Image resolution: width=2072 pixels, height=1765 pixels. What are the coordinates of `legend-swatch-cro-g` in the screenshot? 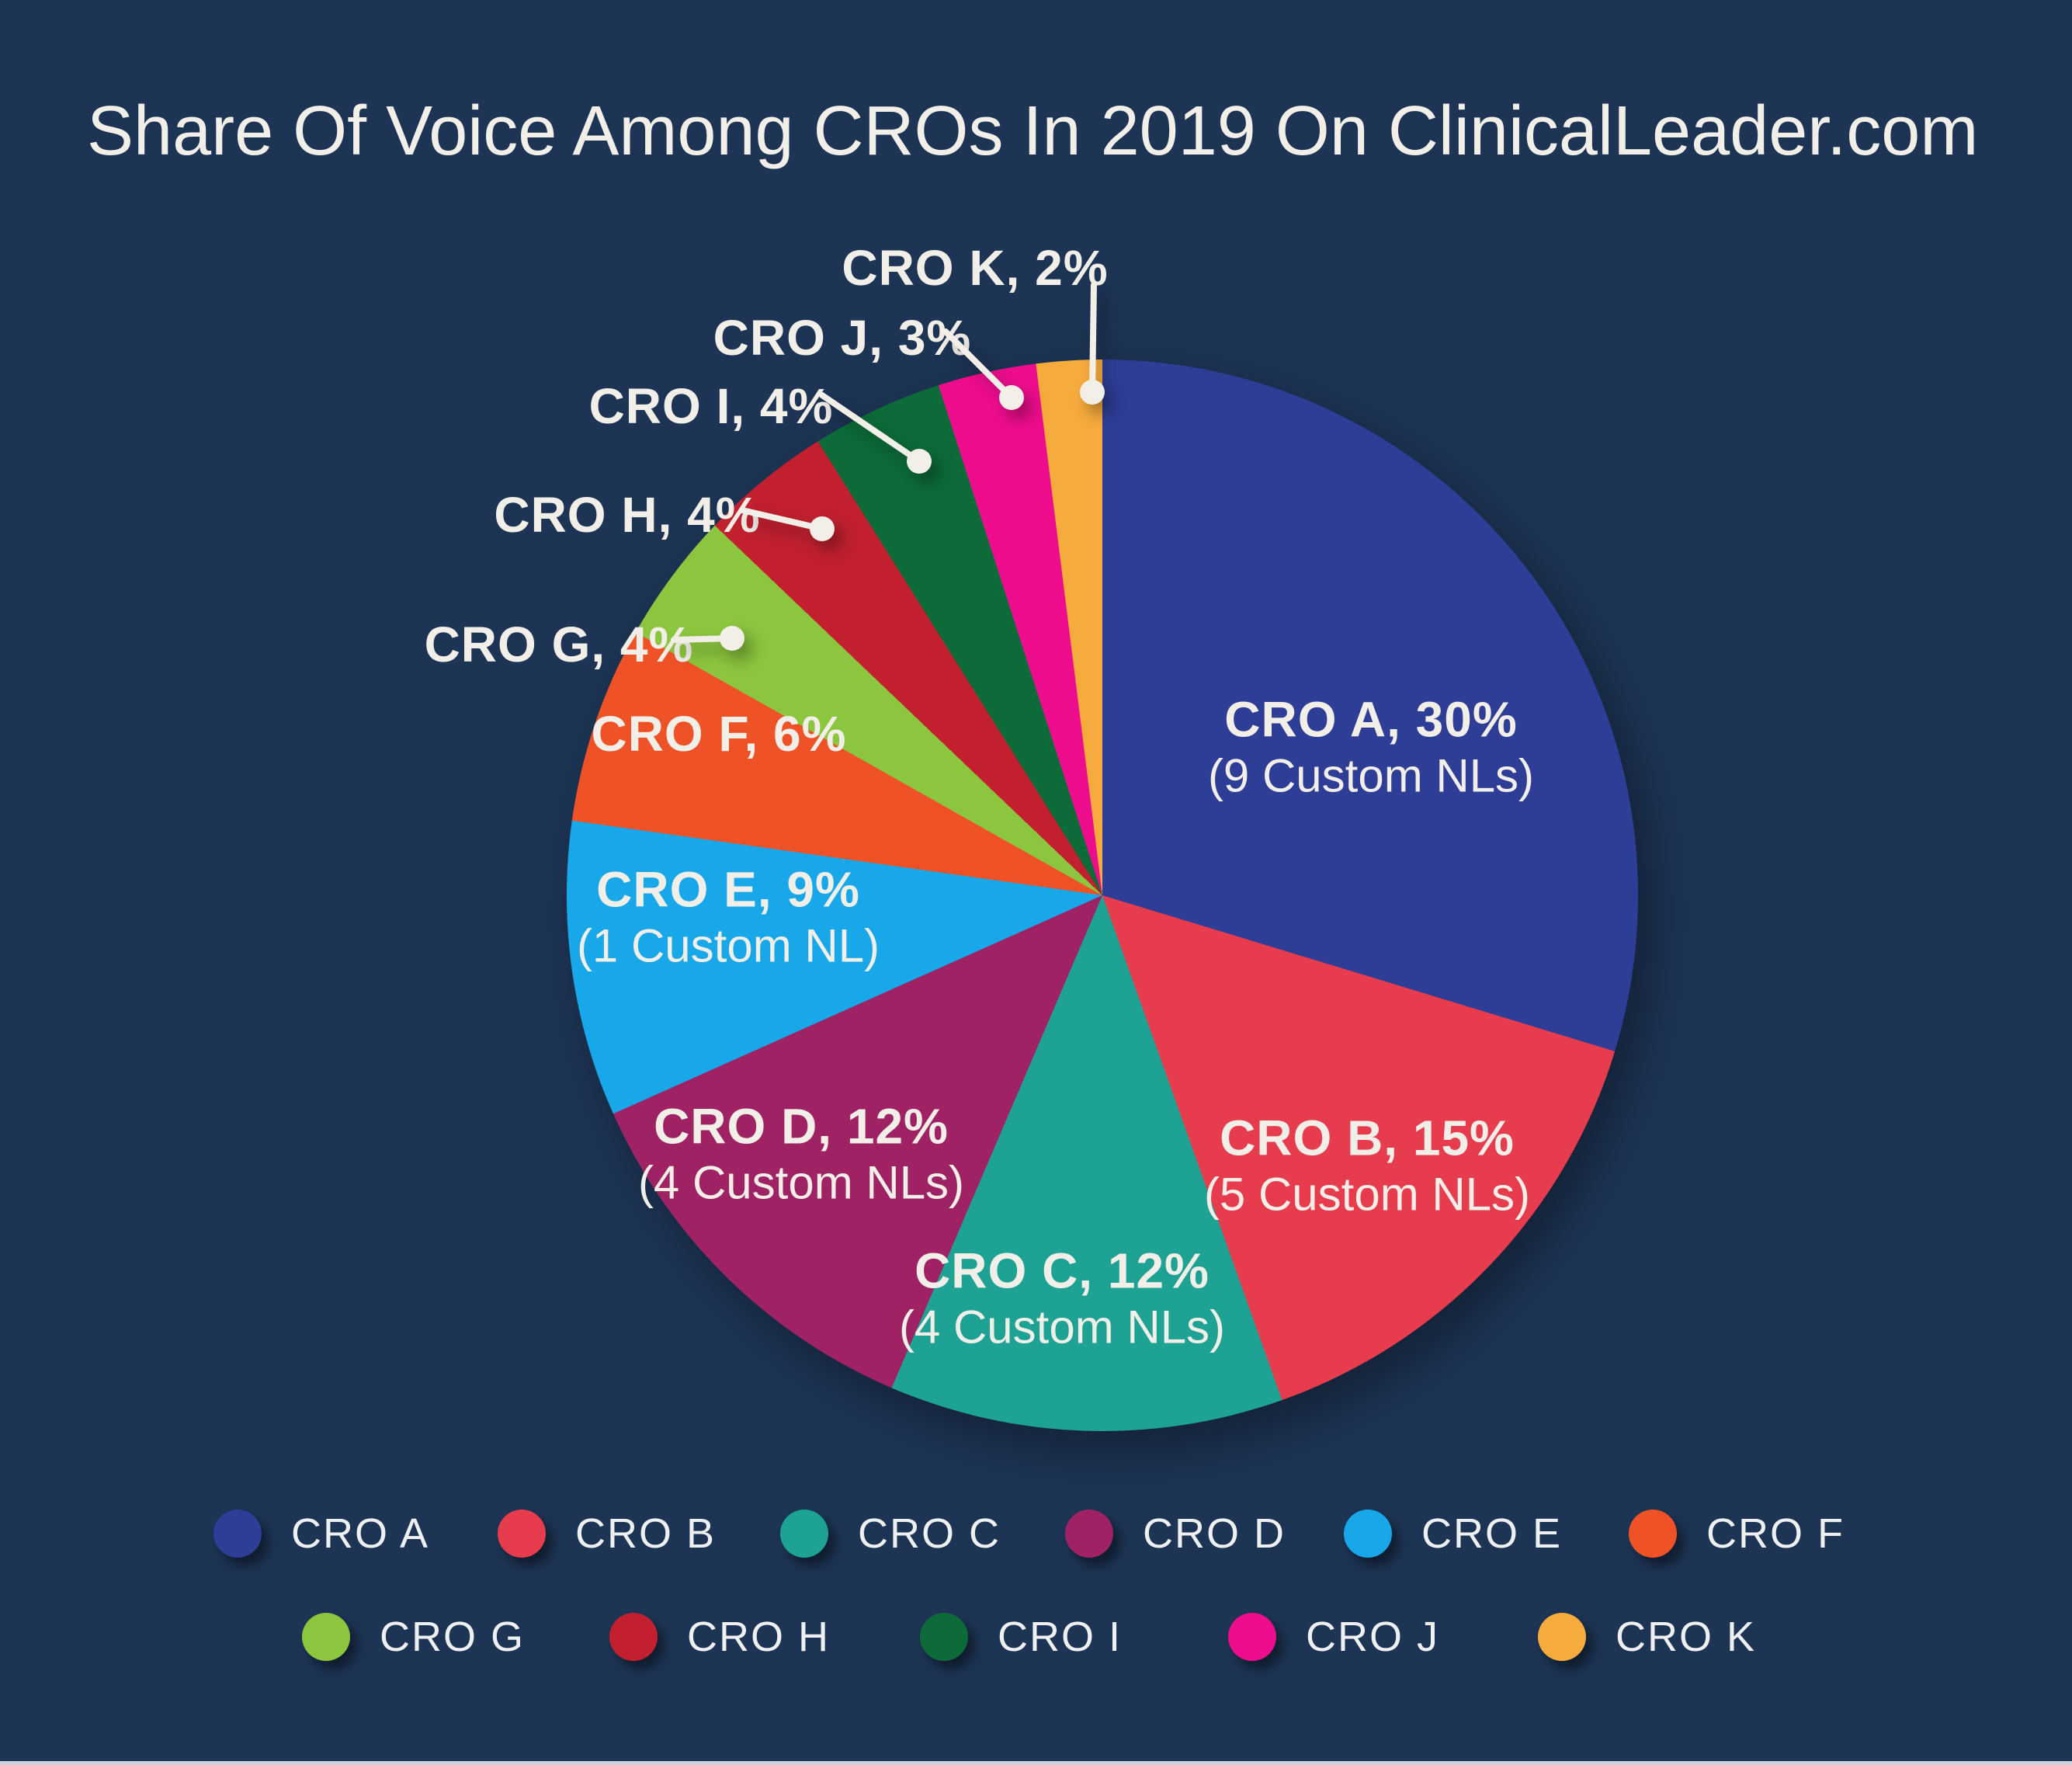 It's located at (326, 1637).